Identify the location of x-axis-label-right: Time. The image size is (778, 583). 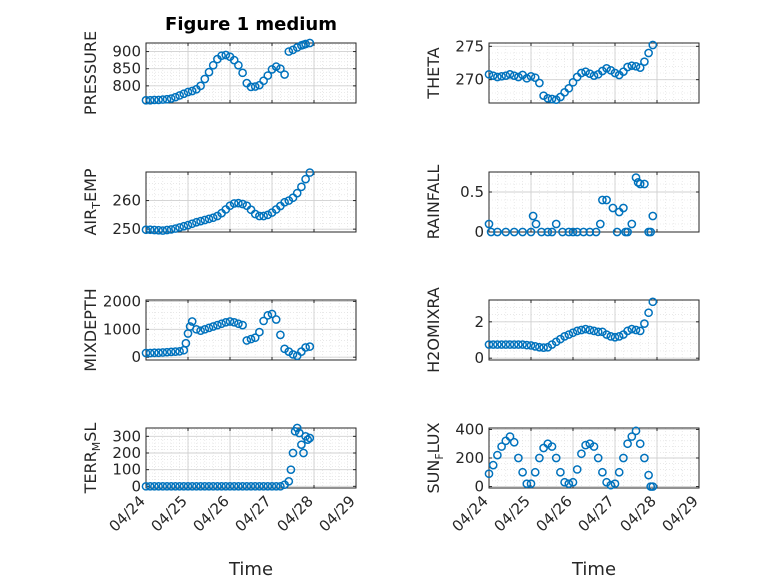
(593, 569).